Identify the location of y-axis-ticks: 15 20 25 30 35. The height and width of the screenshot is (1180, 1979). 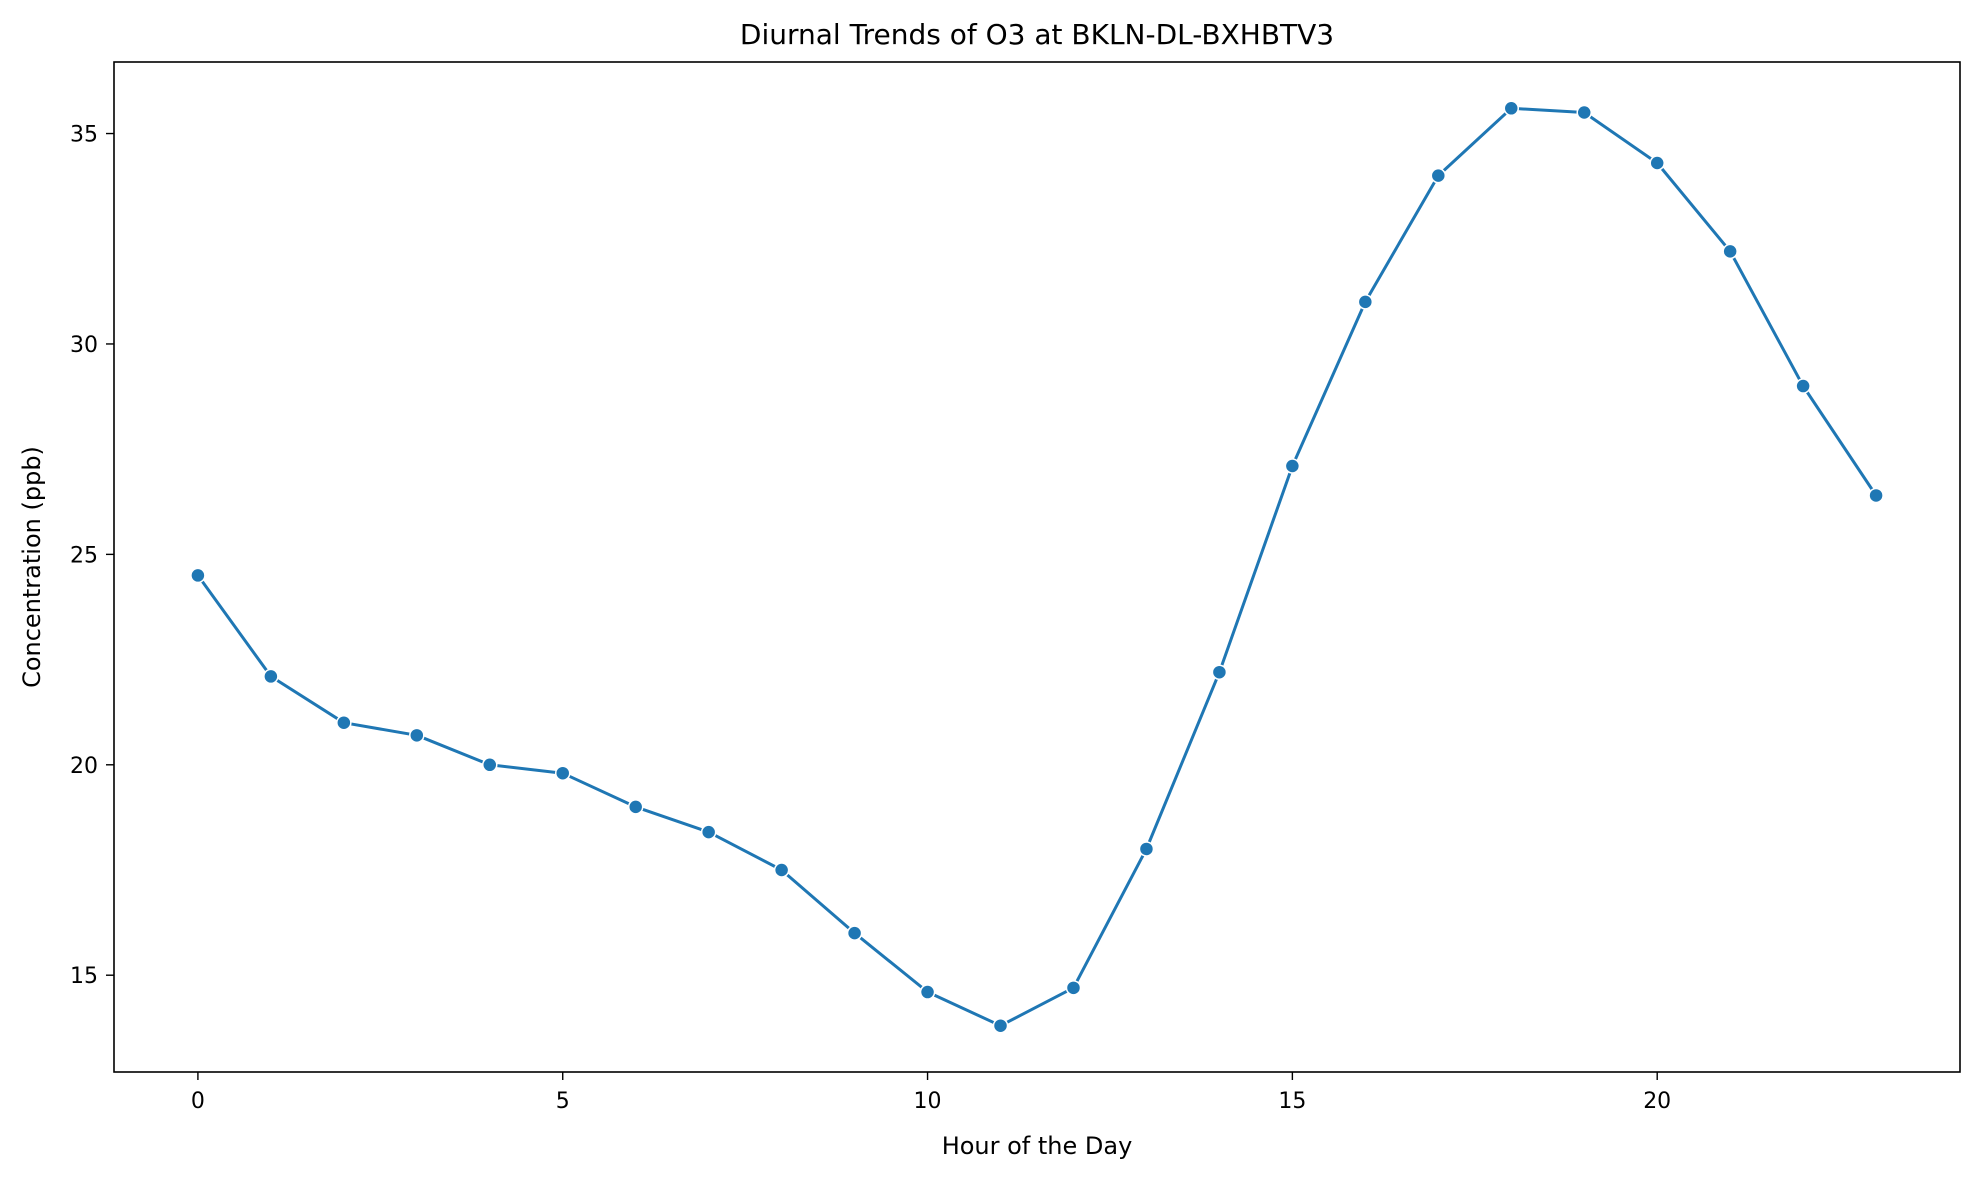
(92, 556).